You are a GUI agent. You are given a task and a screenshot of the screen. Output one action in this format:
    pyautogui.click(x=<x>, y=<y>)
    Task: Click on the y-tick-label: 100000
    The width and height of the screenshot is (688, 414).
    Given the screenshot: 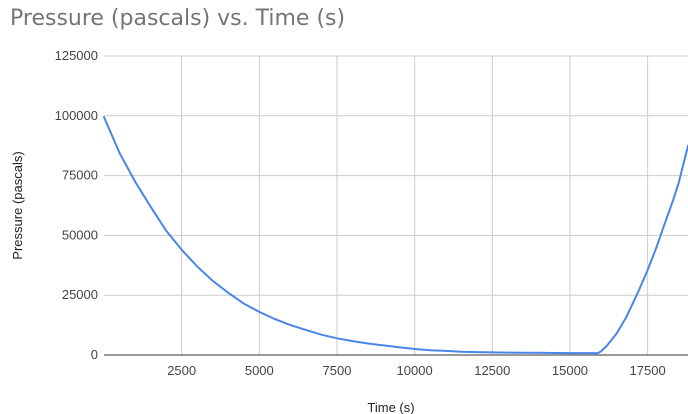 What is the action you would take?
    pyautogui.click(x=76, y=115)
    